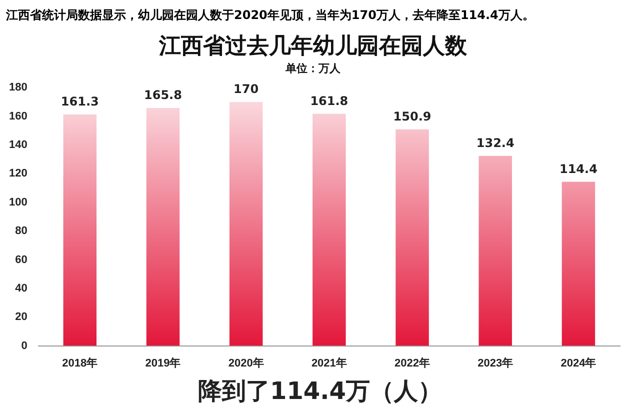  What do you see at coordinates (320, 391) in the screenshot?
I see `text: 降到了114.4万（人）` at bounding box center [320, 391].